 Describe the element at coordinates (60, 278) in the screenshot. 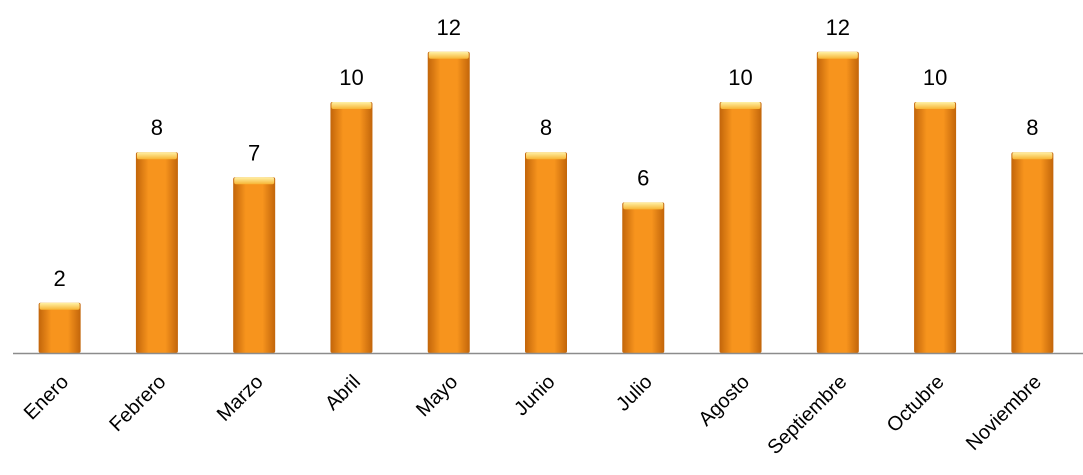

I see `data-label: 2` at that location.